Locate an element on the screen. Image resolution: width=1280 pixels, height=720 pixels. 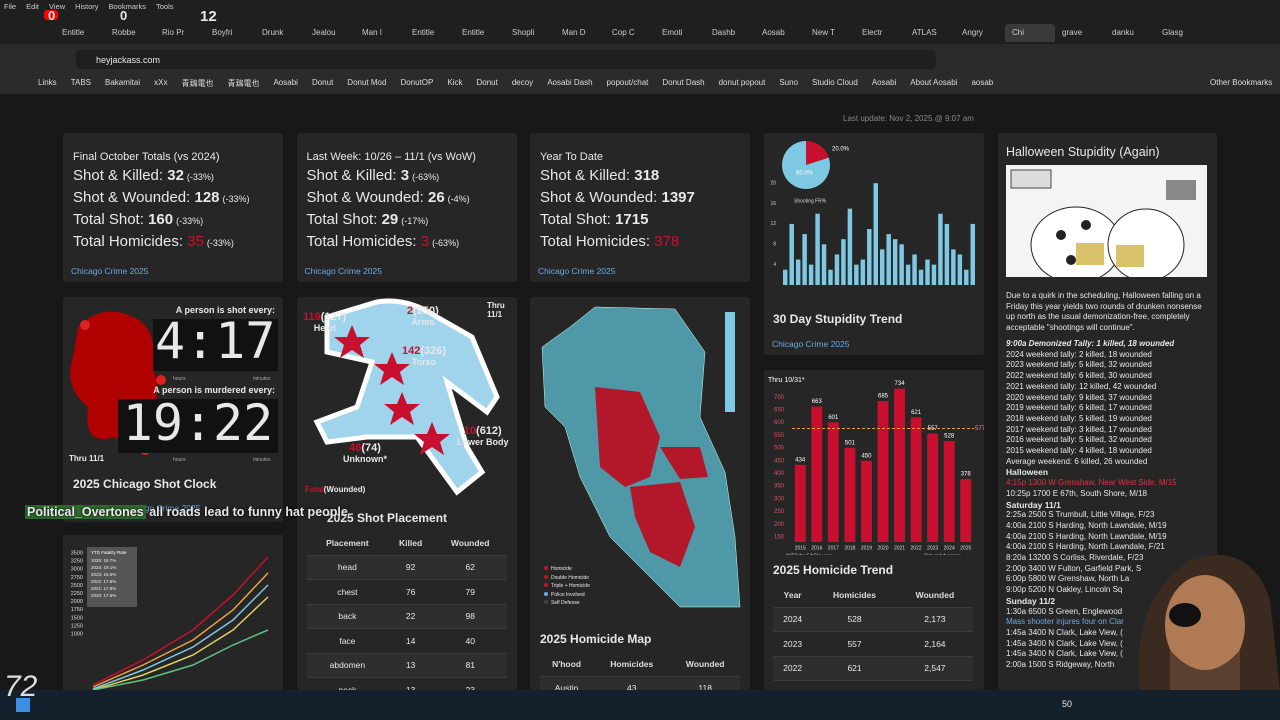
tab: Aosab is located at coordinates (773, 32).